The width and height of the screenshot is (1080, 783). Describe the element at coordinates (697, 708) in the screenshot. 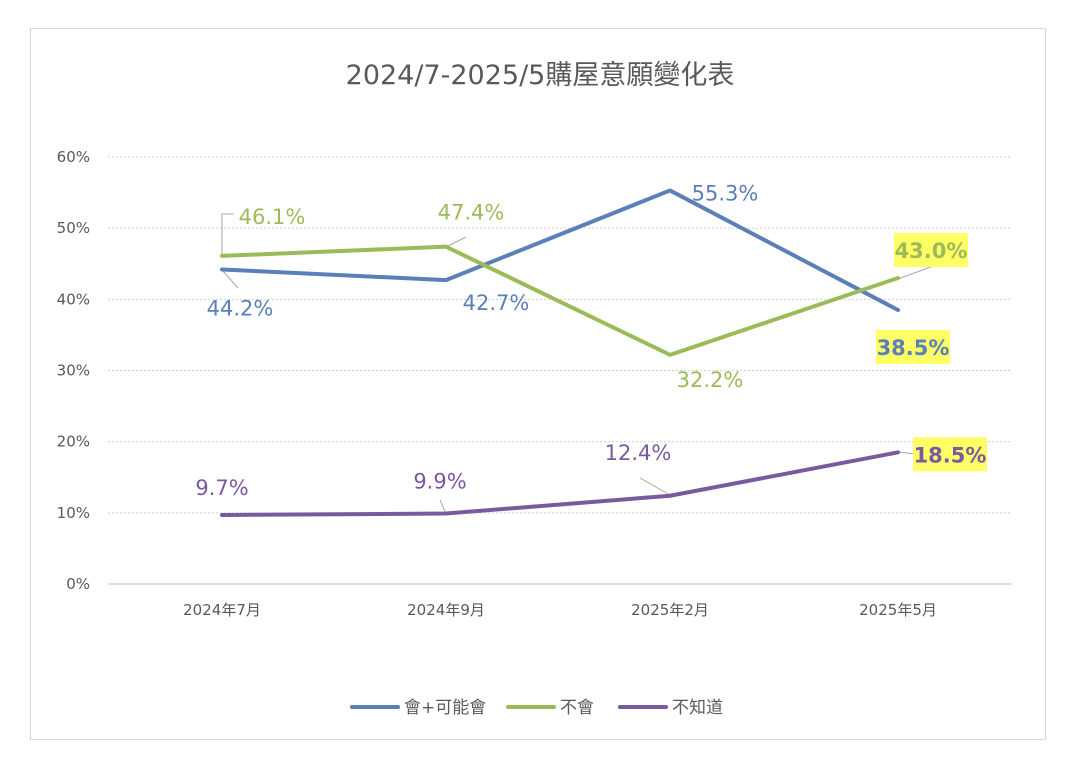

I see `legend-label: 不知道` at that location.